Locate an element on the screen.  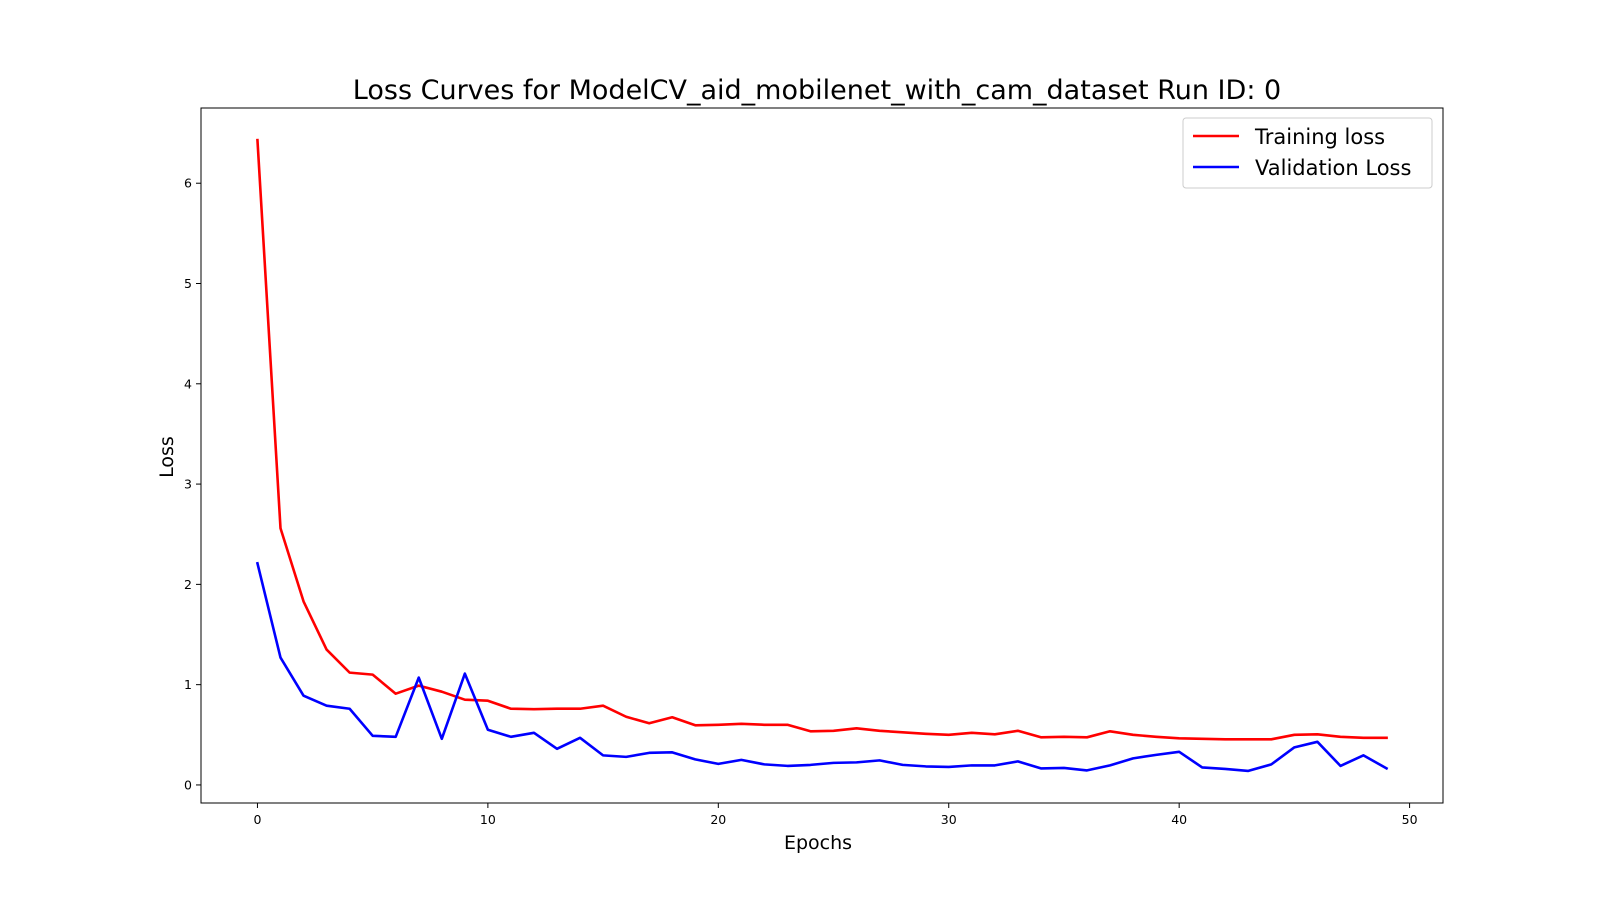
y-tick-label: 1 is located at coordinates (188, 684).